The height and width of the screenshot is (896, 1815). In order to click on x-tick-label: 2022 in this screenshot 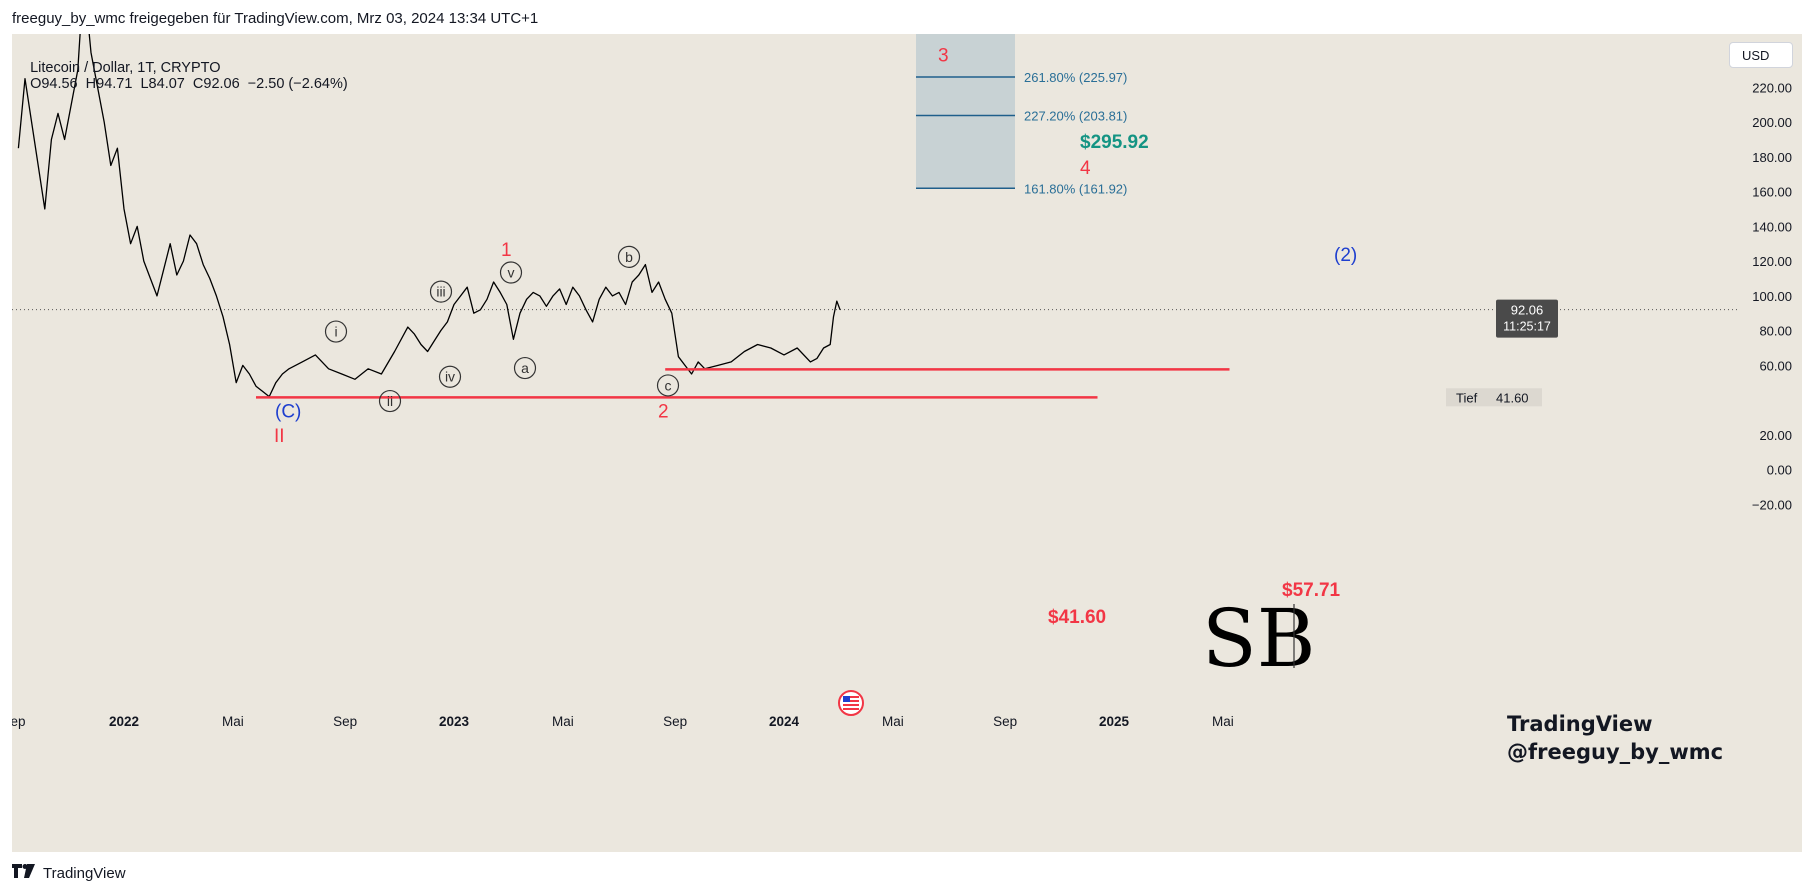, I will do `click(124, 721)`.